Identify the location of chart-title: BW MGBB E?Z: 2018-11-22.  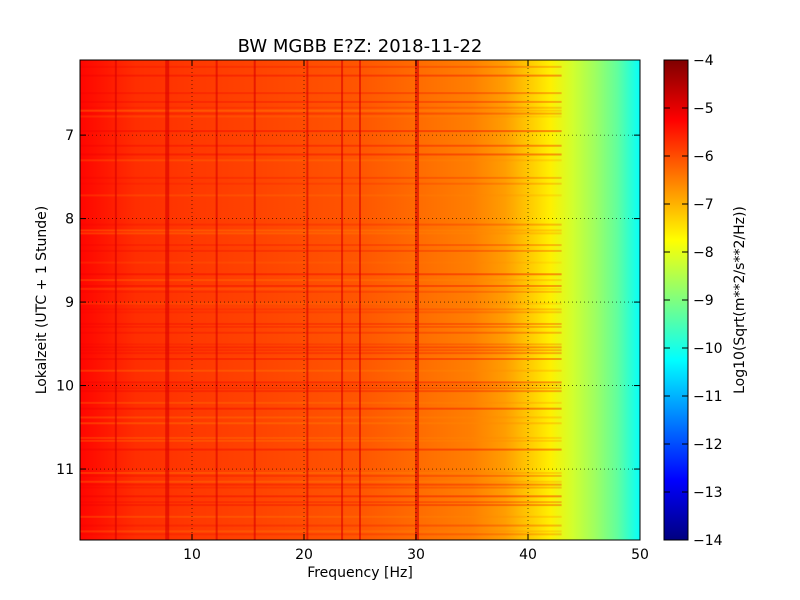
(360, 46).